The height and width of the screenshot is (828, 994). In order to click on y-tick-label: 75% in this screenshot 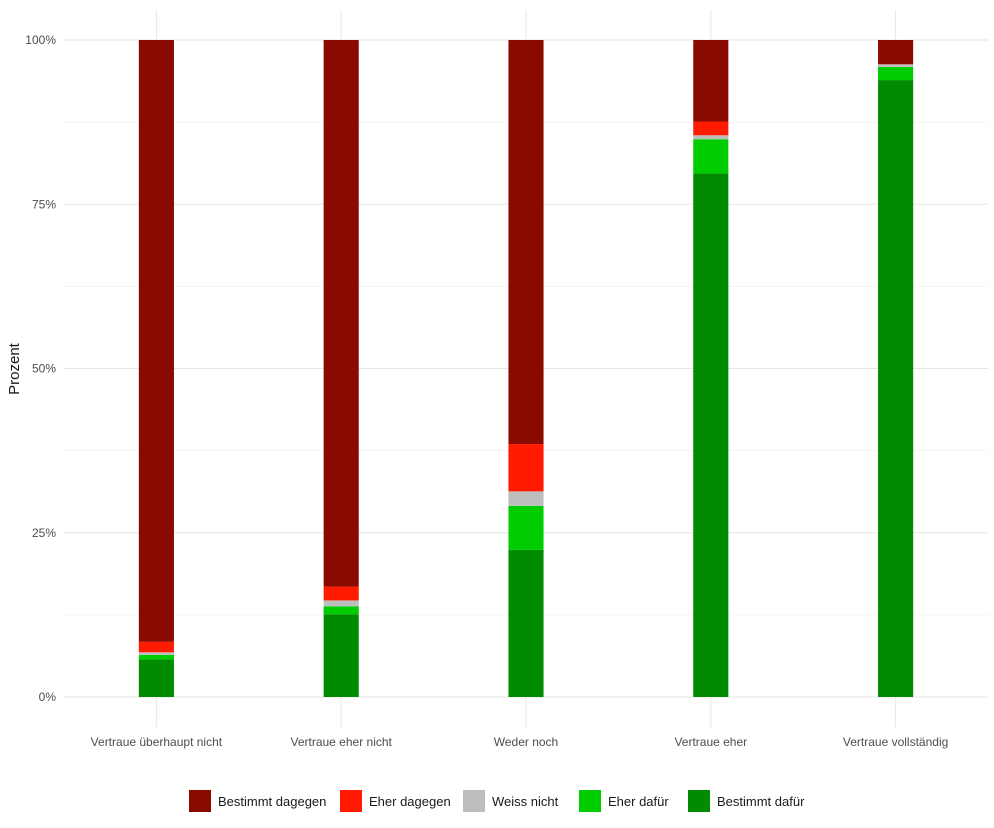, I will do `click(44, 204)`.